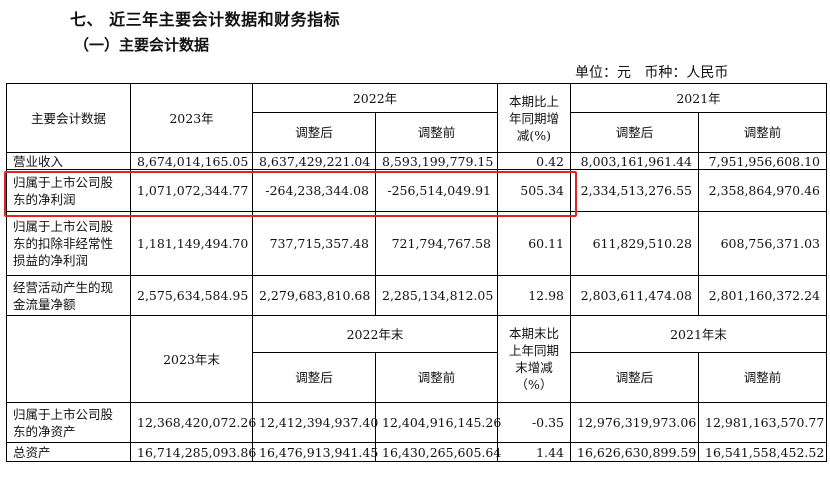 The width and height of the screenshot is (830, 479). What do you see at coordinates (314, 243) in the screenshot?
I see `cell-2022-after: 737,715,357.48` at bounding box center [314, 243].